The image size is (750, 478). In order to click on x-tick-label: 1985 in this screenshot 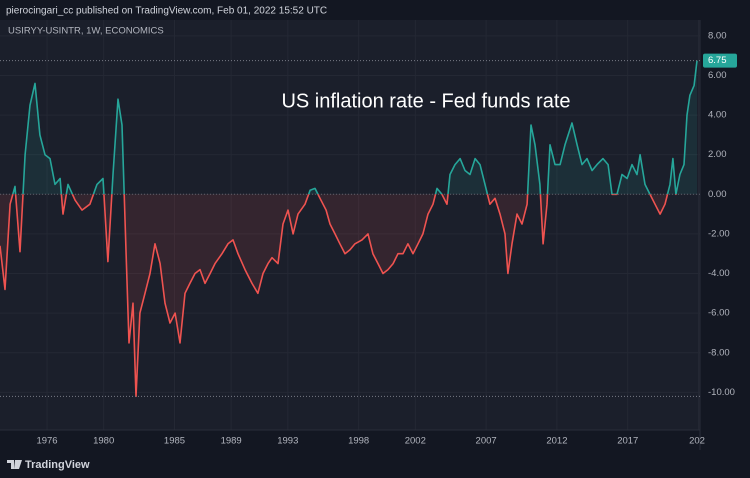, I will do `click(174, 441)`.